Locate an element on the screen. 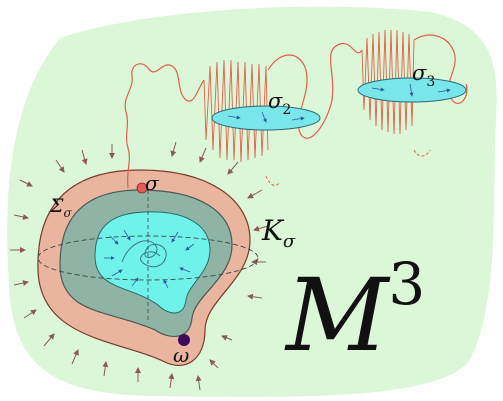 This screenshot has width=503, height=401. label-Sigma-sigma: Σσ is located at coordinates (60, 207).